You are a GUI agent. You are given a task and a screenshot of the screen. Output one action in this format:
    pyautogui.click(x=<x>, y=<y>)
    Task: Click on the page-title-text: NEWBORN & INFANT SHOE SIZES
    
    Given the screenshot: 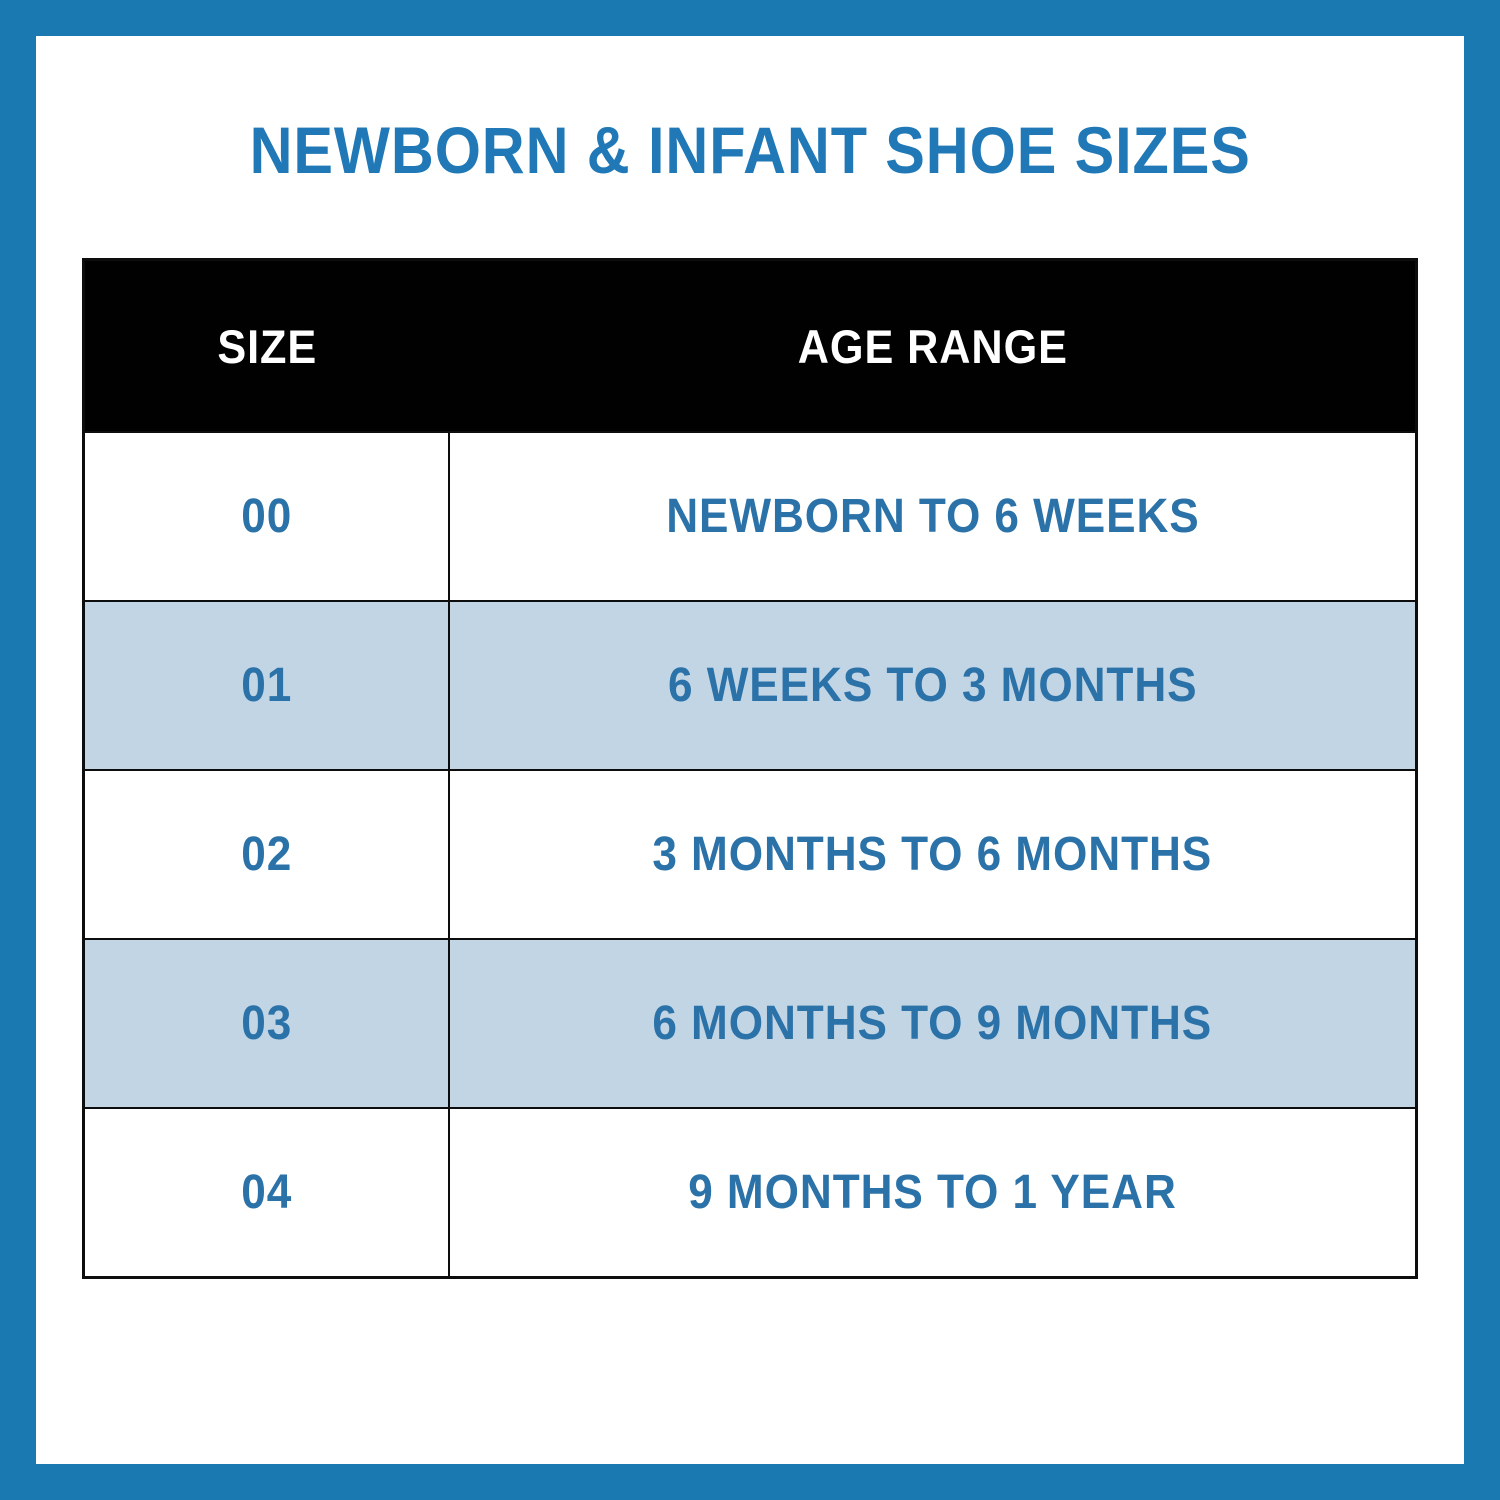 What is the action you would take?
    pyautogui.click(x=750, y=150)
    